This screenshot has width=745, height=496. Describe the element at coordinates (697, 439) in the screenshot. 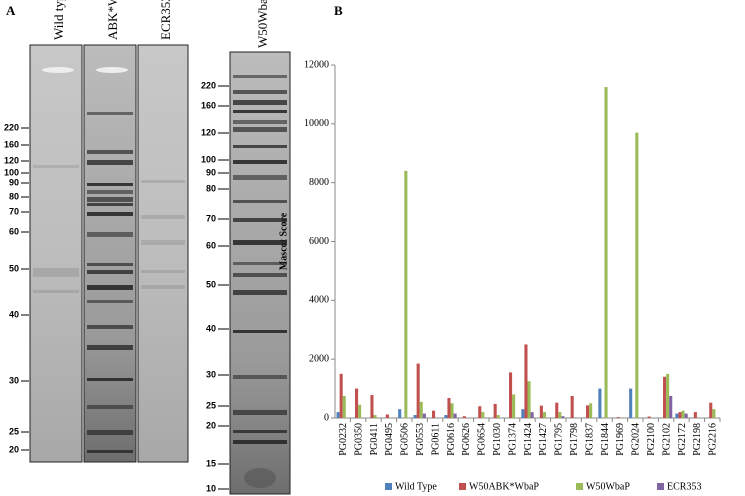

I see `x-tick-label: PG2198` at that location.